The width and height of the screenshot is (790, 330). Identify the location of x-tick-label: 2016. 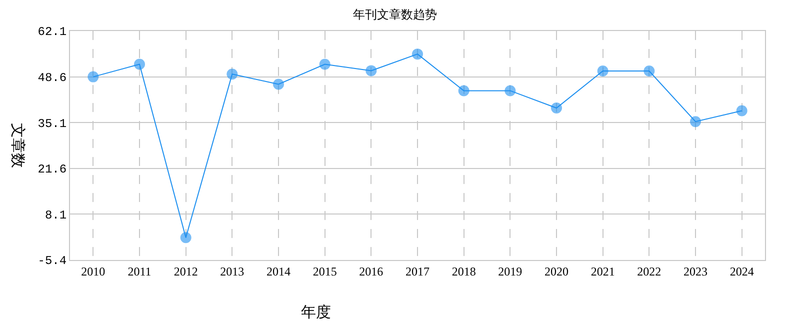
(371, 271).